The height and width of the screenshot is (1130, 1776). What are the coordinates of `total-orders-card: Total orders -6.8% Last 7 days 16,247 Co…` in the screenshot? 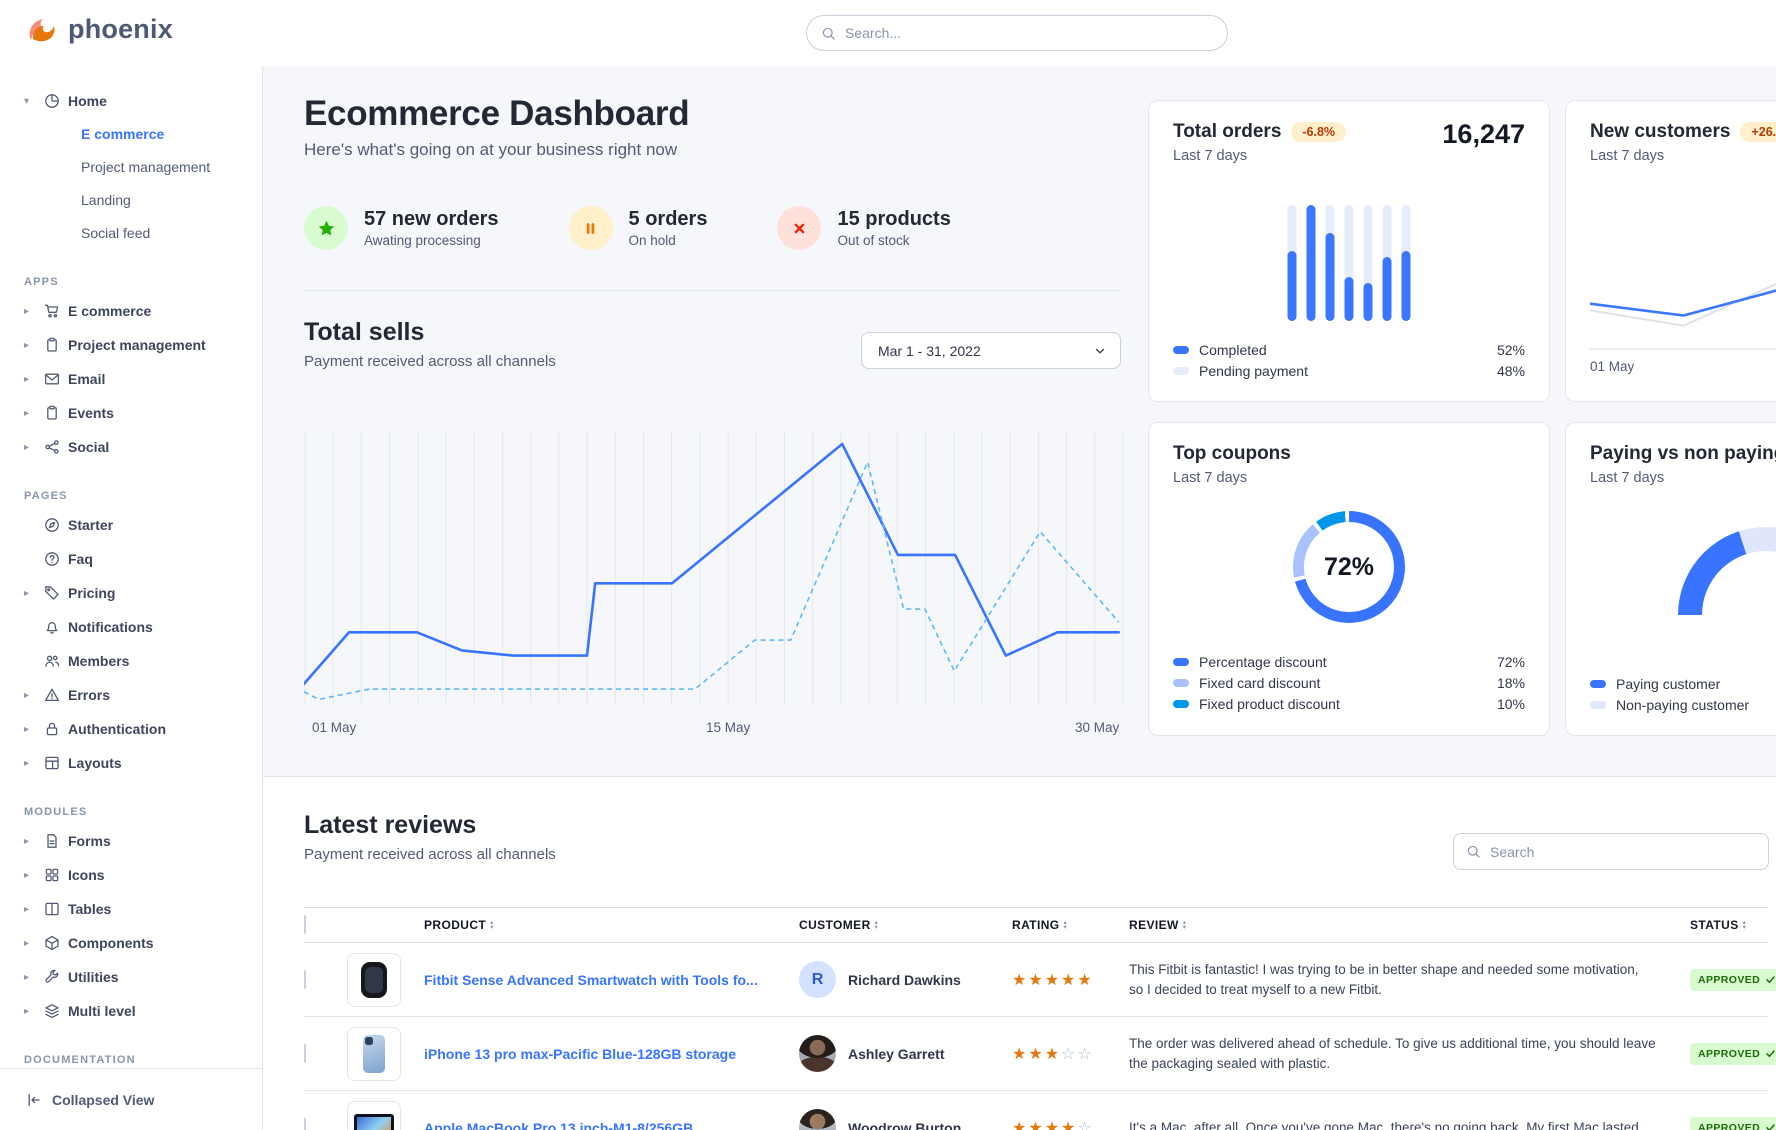 It's located at (1349, 251).